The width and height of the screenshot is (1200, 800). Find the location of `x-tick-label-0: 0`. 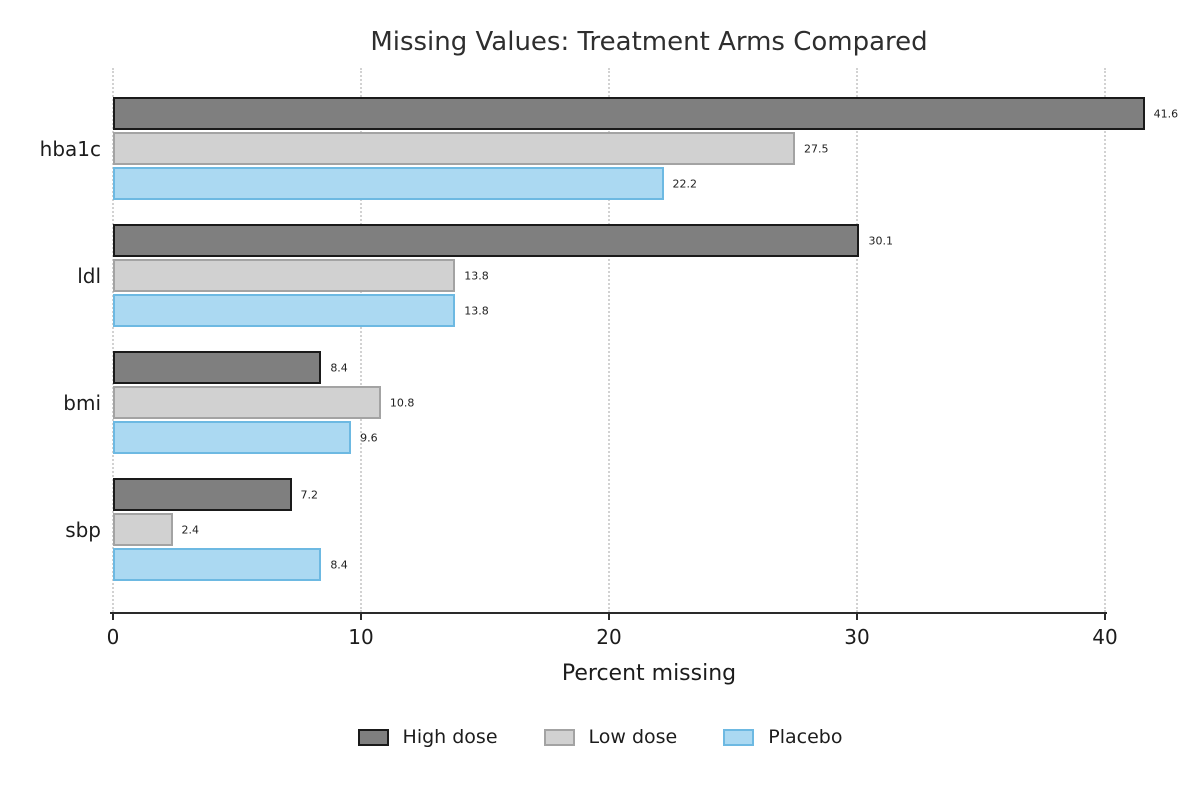

x-tick-label-0: 0 is located at coordinates (113, 637).